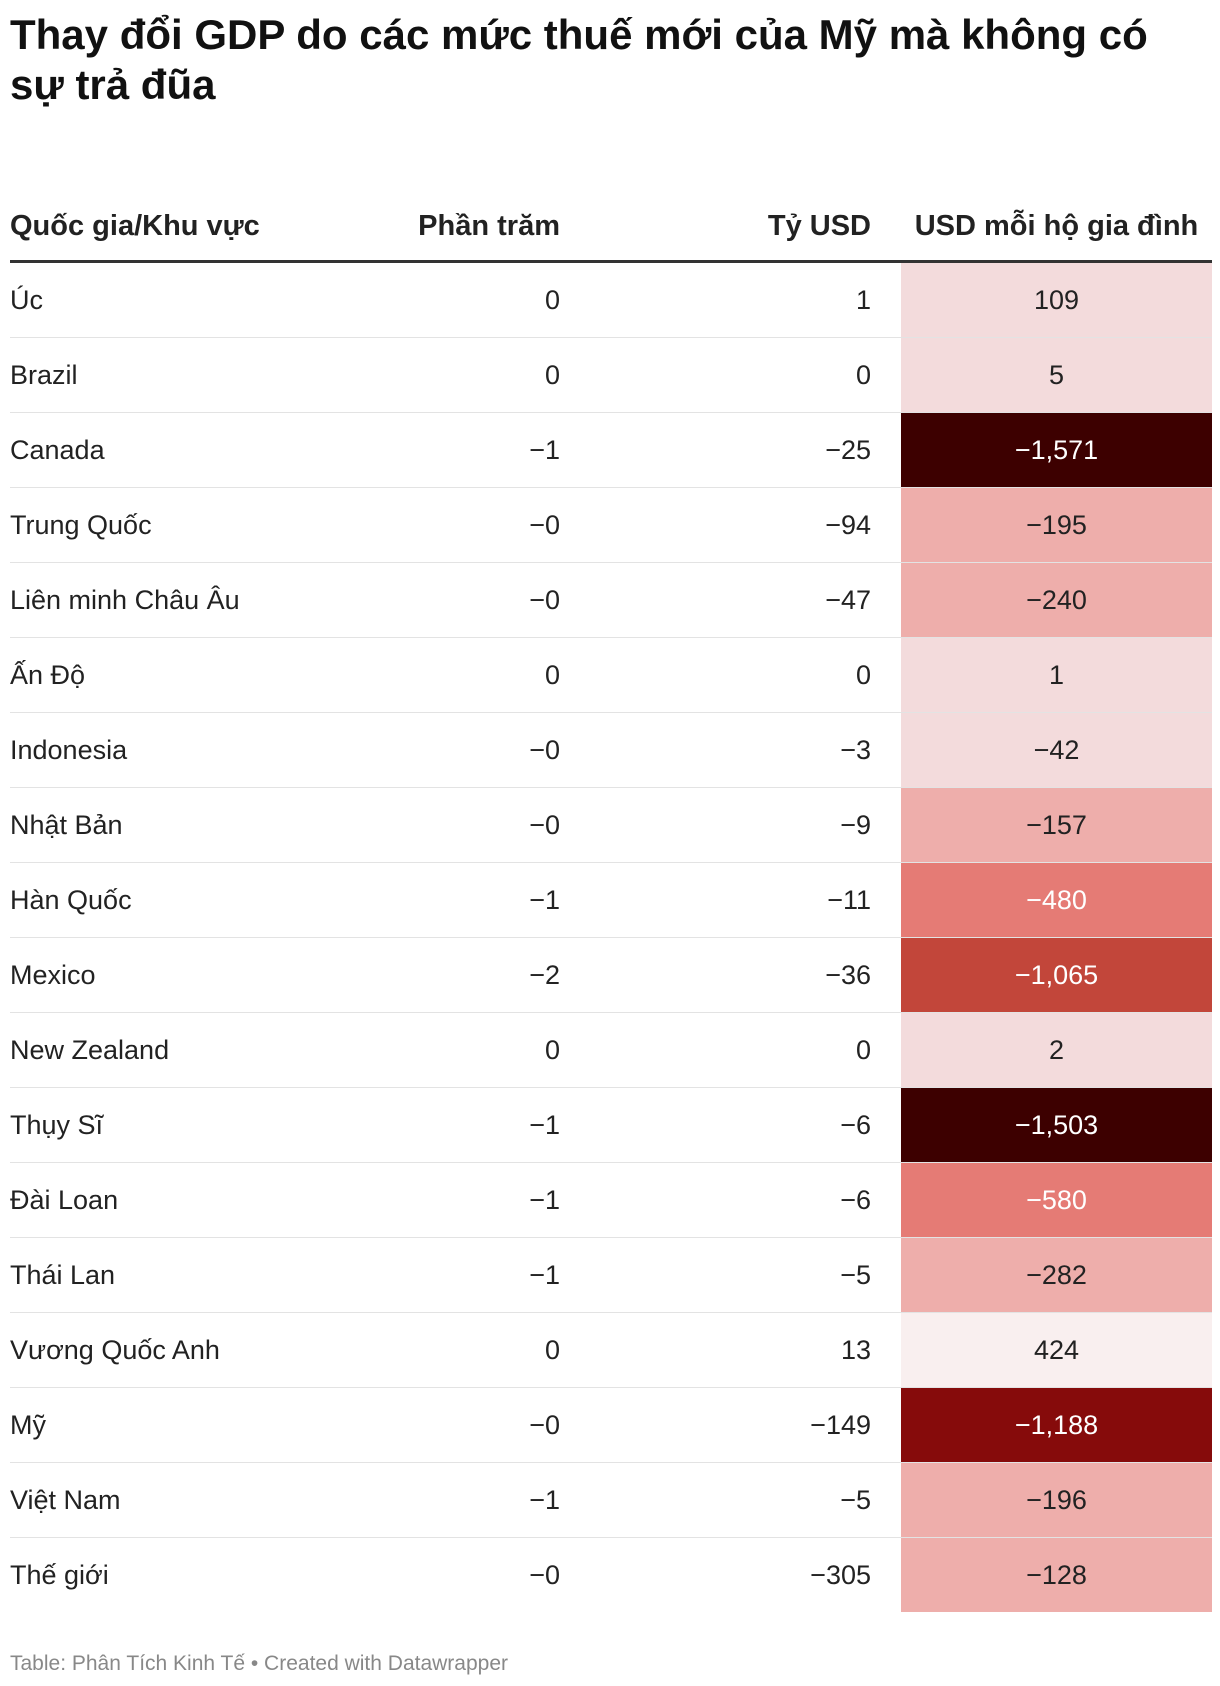  I want to click on region-name-cell: New Zealand, so click(90, 1049).